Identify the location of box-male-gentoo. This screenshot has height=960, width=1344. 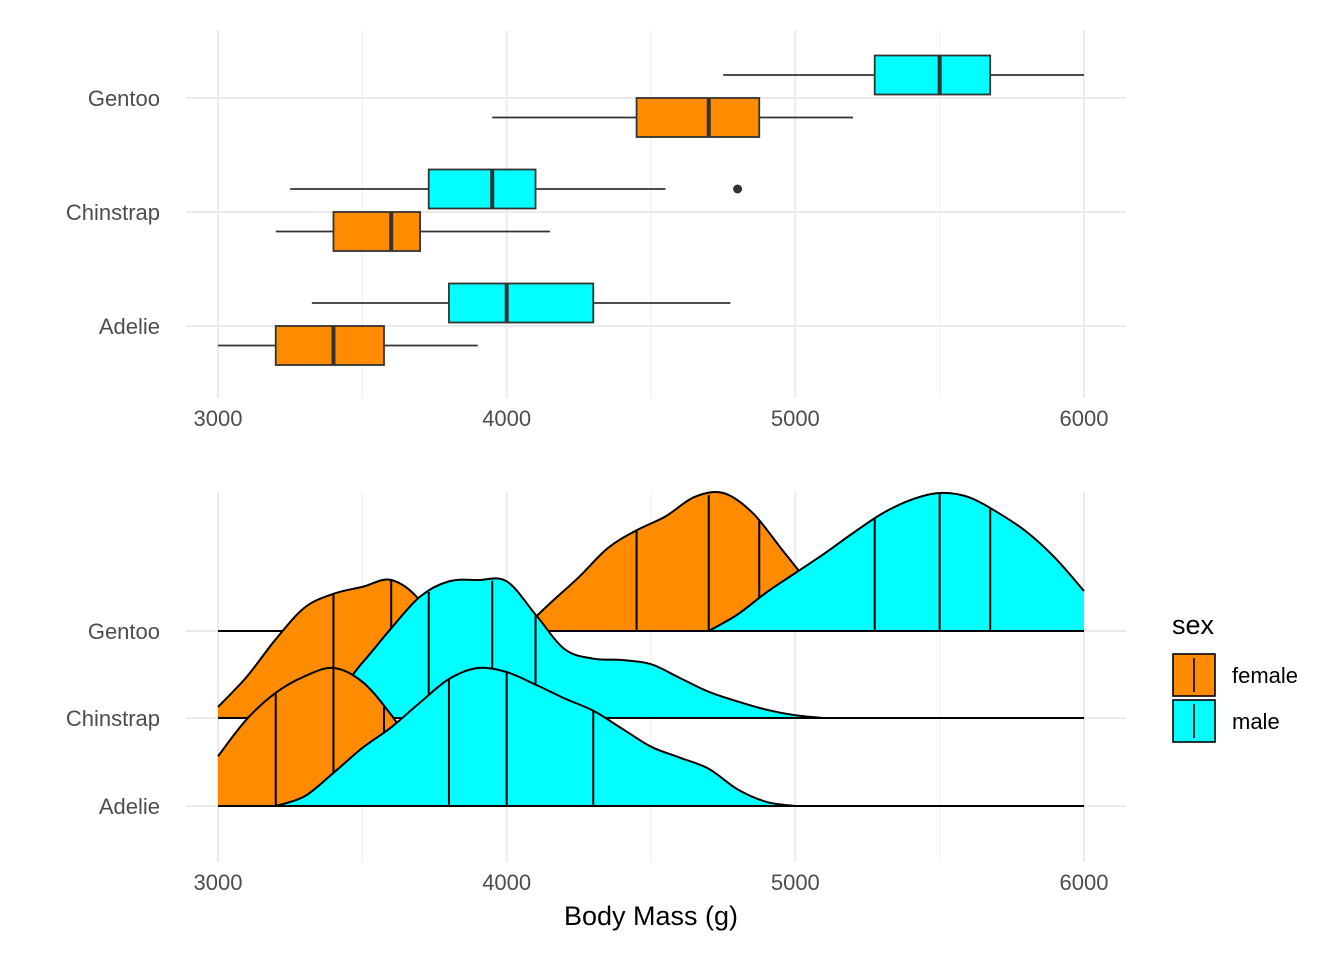
(903, 75).